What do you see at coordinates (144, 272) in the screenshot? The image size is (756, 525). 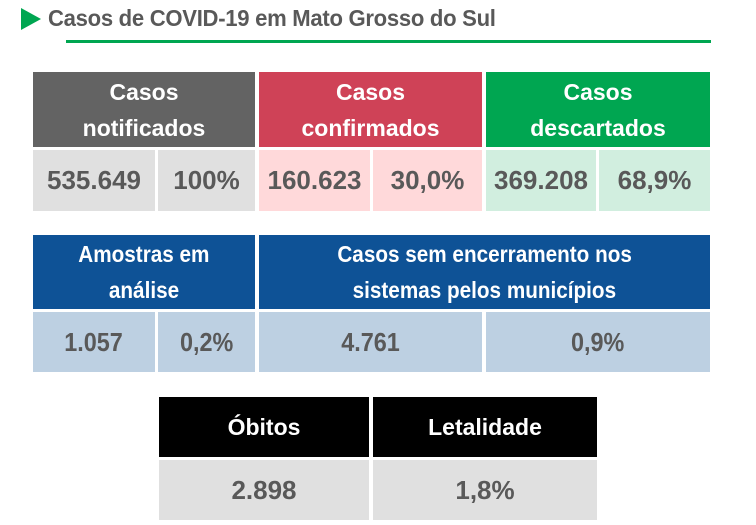 I see `header-amostras-em-analise: Amostras em análise` at bounding box center [144, 272].